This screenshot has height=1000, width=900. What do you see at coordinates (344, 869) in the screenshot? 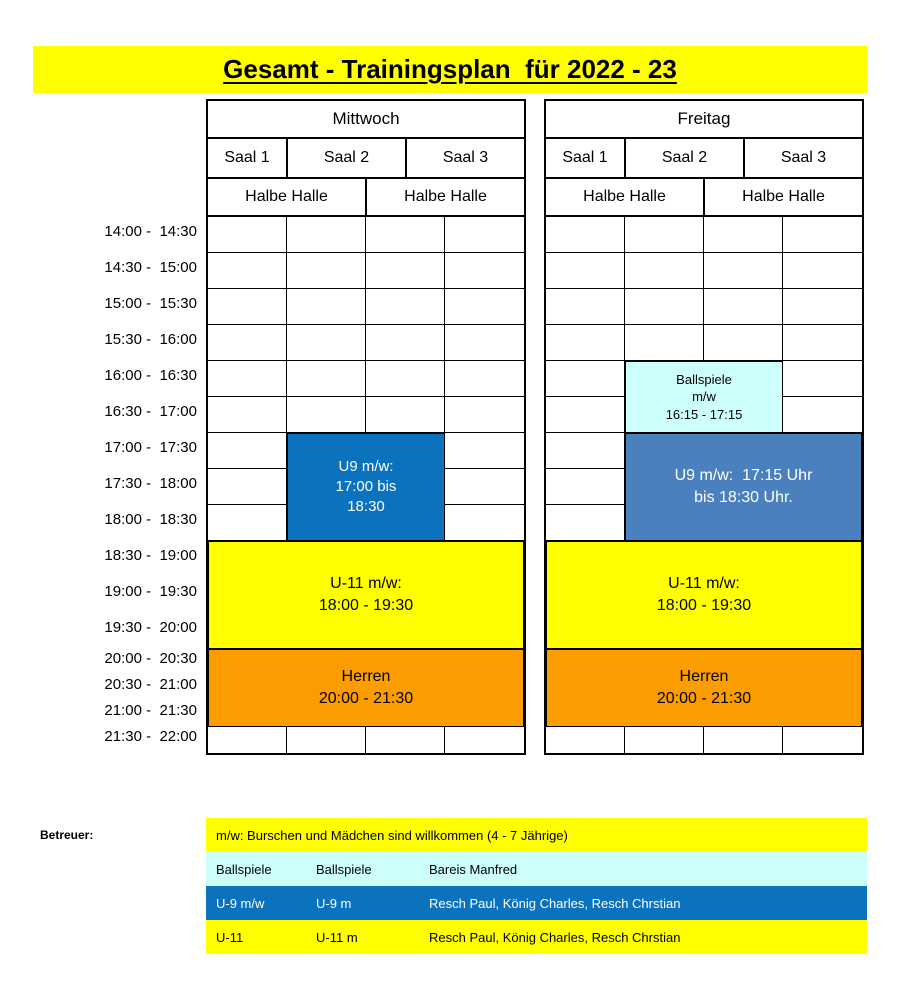
I see `legend-group-alt: Ballspiele` at bounding box center [344, 869].